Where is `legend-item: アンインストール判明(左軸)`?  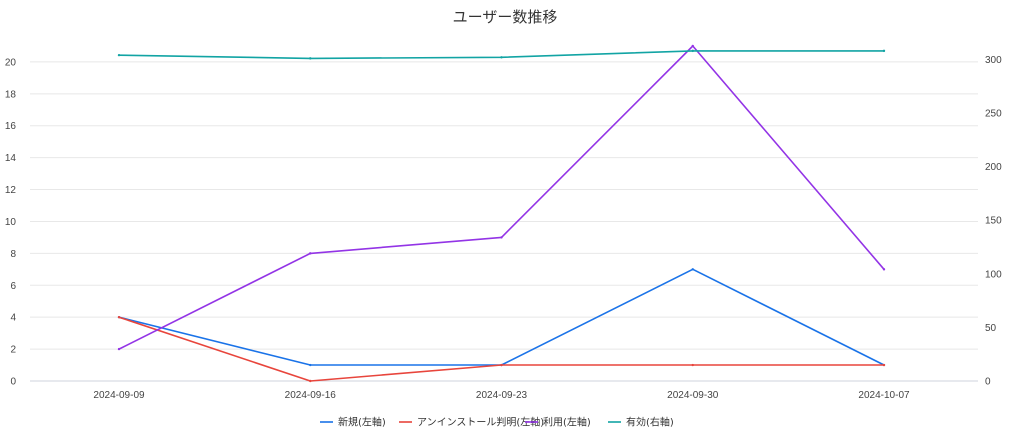
legend-item: アンインストール判明(左軸) is located at coordinates (471, 422).